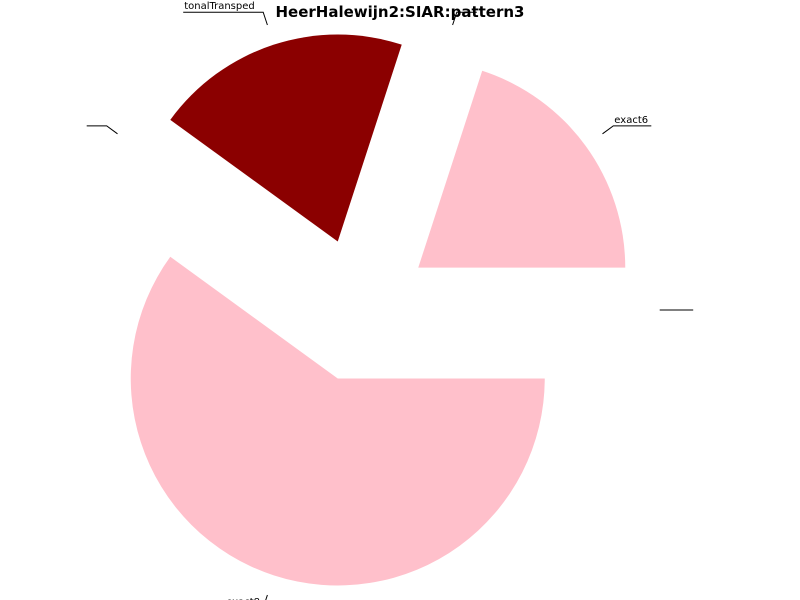 The width and height of the screenshot is (800, 600). Describe the element at coordinates (219, 6) in the screenshot. I see `slice-label-tonalTransped: tonalTransped` at that location.